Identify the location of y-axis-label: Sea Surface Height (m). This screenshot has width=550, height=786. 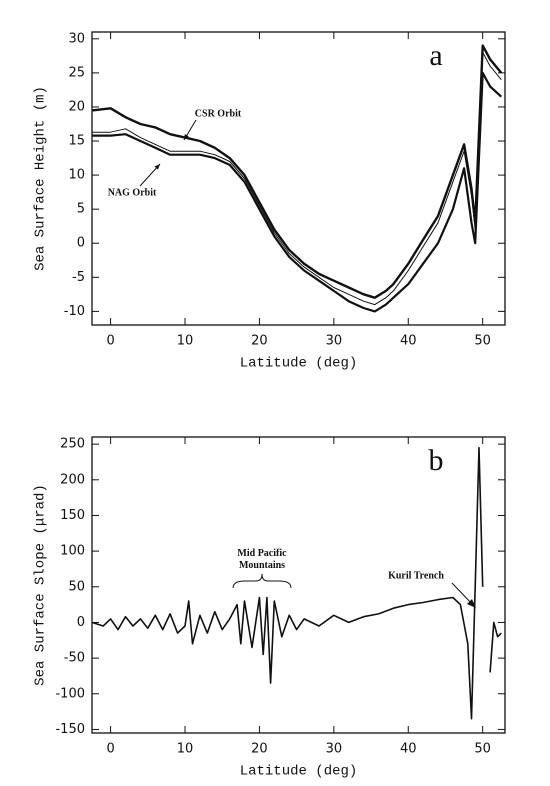
(41, 178).